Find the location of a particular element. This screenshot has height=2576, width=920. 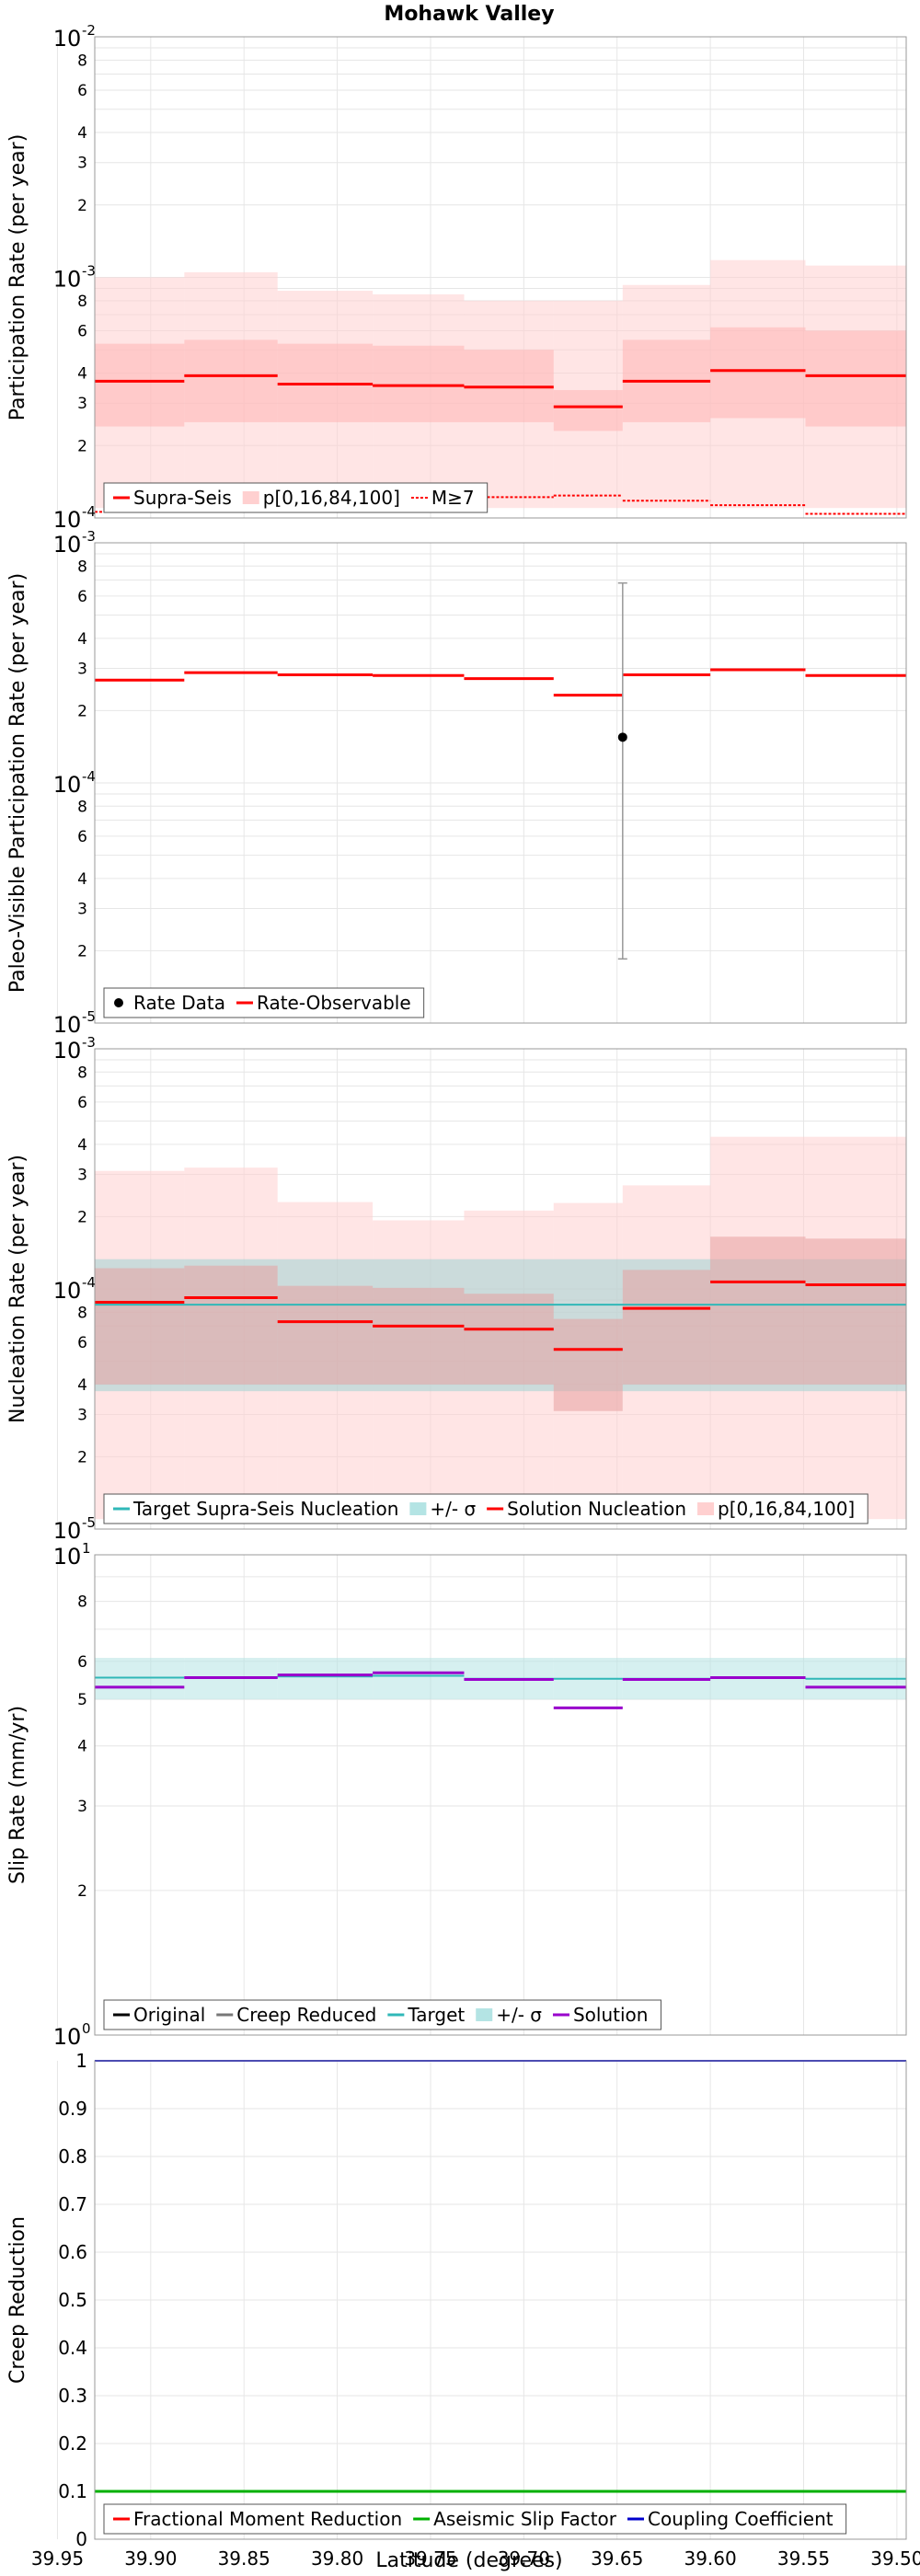

y-tick-major-exp: 0 is located at coordinates (86, 2028).